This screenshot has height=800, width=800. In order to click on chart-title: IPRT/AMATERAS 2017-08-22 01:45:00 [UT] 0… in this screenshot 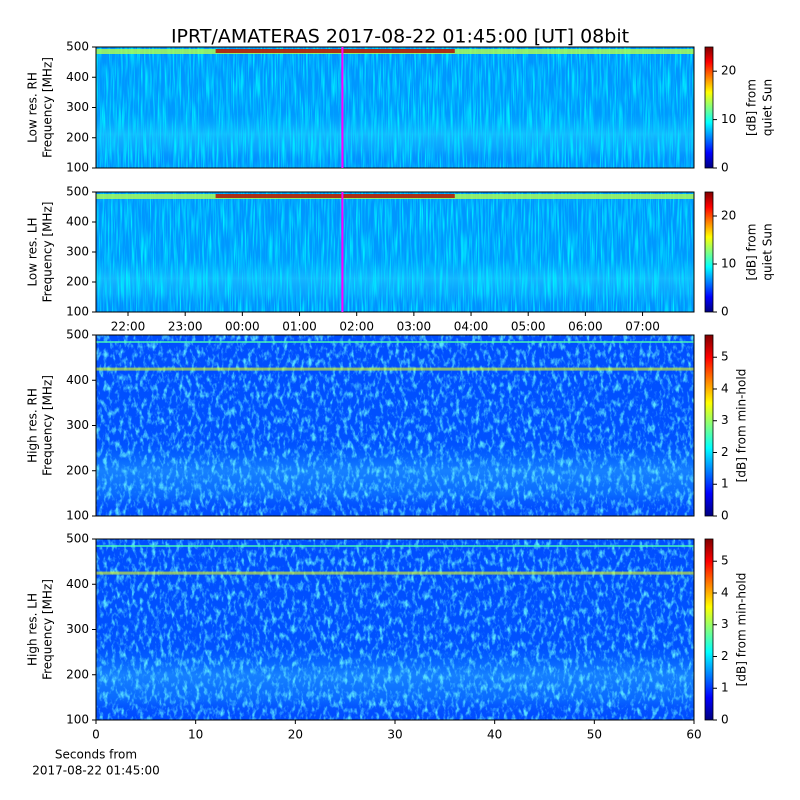, I will do `click(400, 37)`.